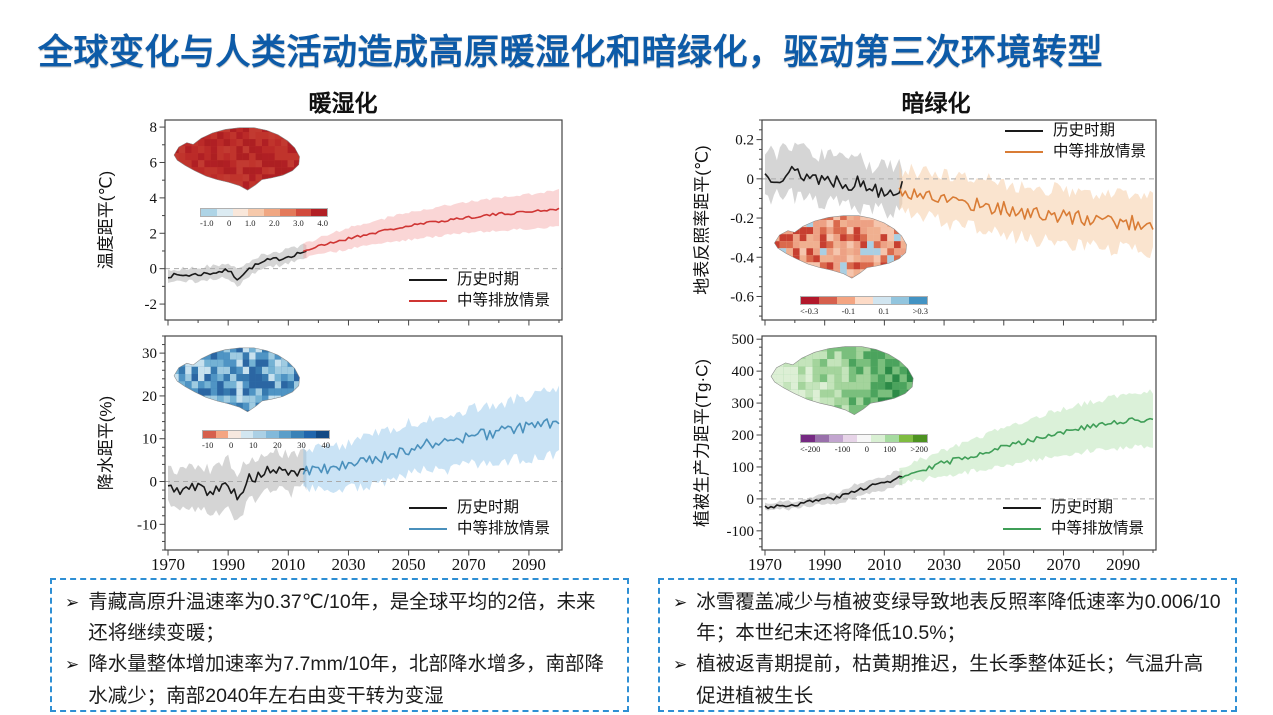 The height and width of the screenshot is (715, 1273). I want to click on column-header-warming-wetting: 暖湿化, so click(343, 103).